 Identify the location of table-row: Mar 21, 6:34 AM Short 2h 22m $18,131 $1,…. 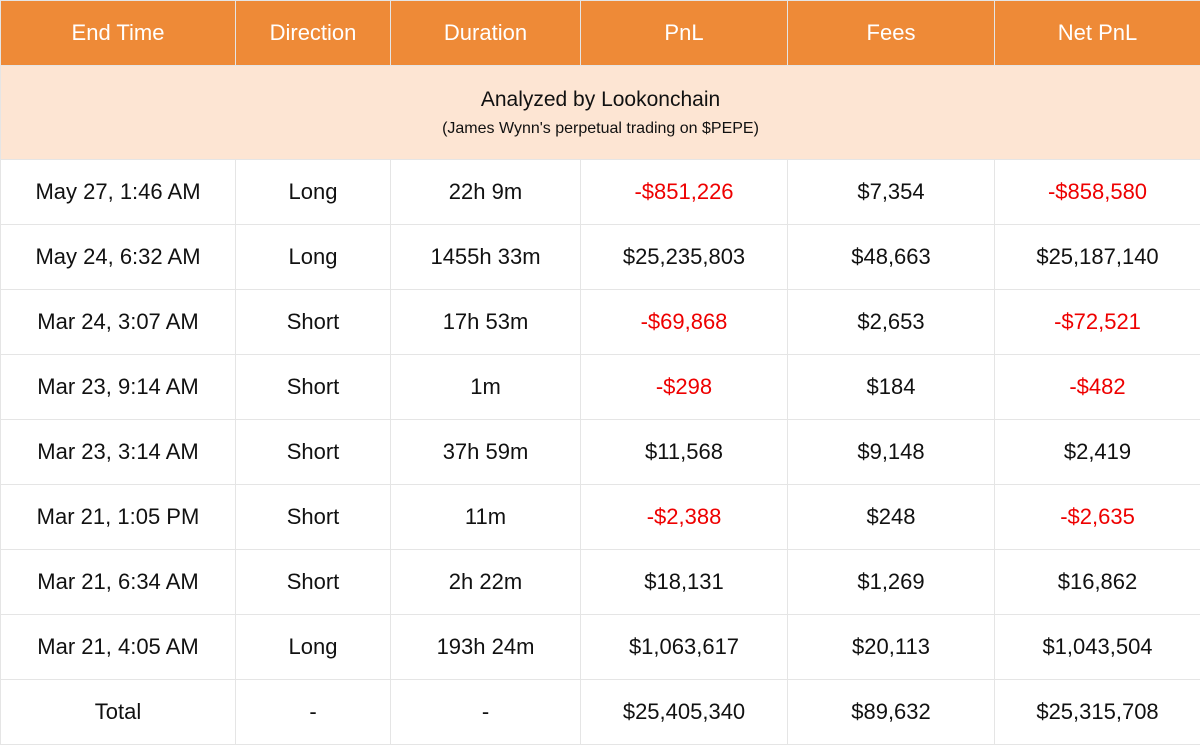
(600, 582).